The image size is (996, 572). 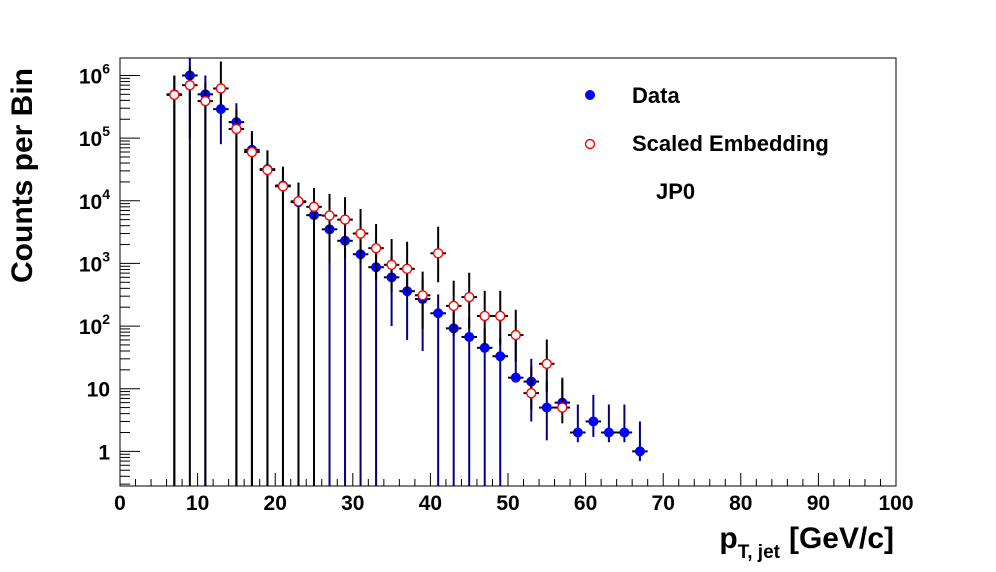 I want to click on y-axis-ticks, so click(x=130, y=279).